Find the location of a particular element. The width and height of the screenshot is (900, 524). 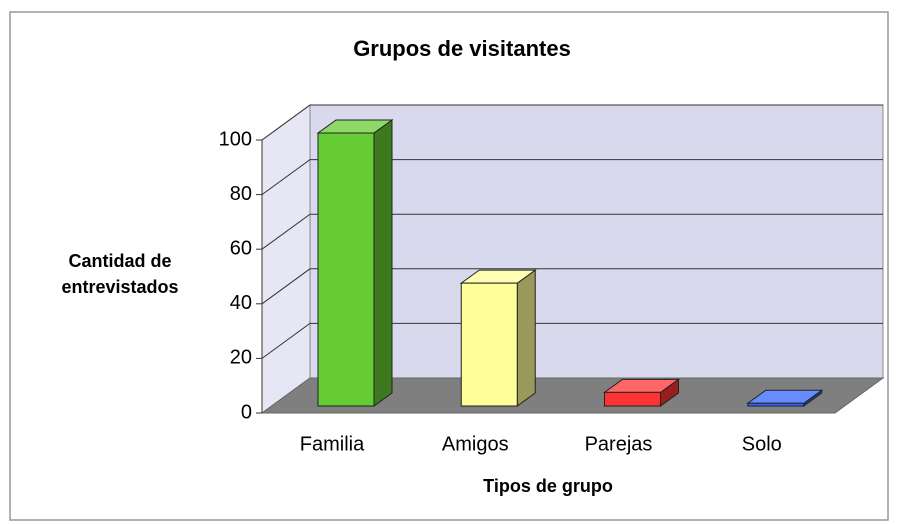

floor is located at coordinates (572, 395).